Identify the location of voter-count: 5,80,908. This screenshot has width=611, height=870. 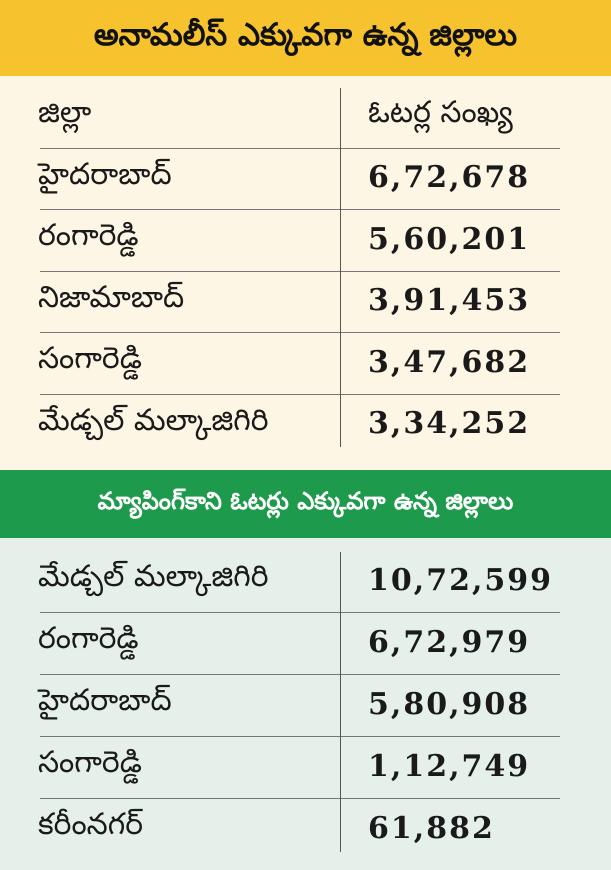
(449, 704).